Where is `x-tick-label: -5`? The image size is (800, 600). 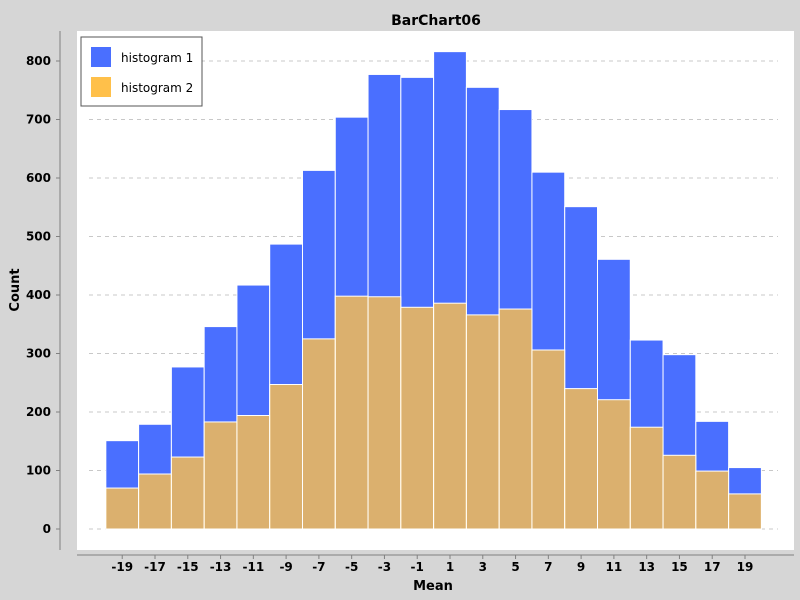
x-tick-label: -5 is located at coordinates (351, 567).